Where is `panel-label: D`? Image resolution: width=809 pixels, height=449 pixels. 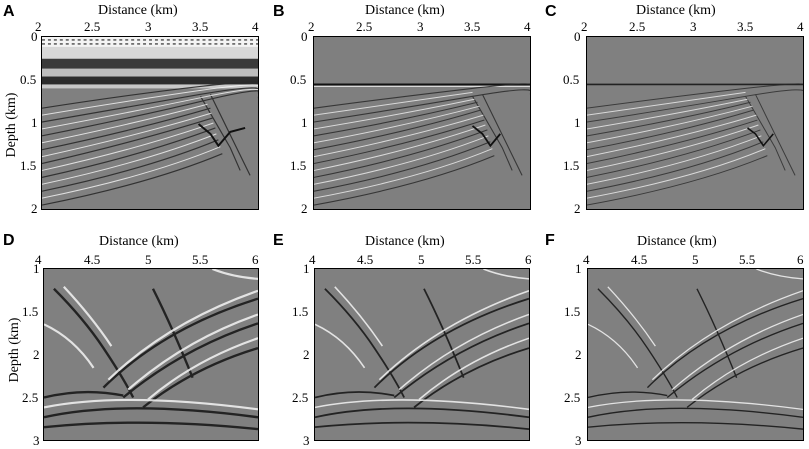 panel-label: D is located at coordinates (9, 240).